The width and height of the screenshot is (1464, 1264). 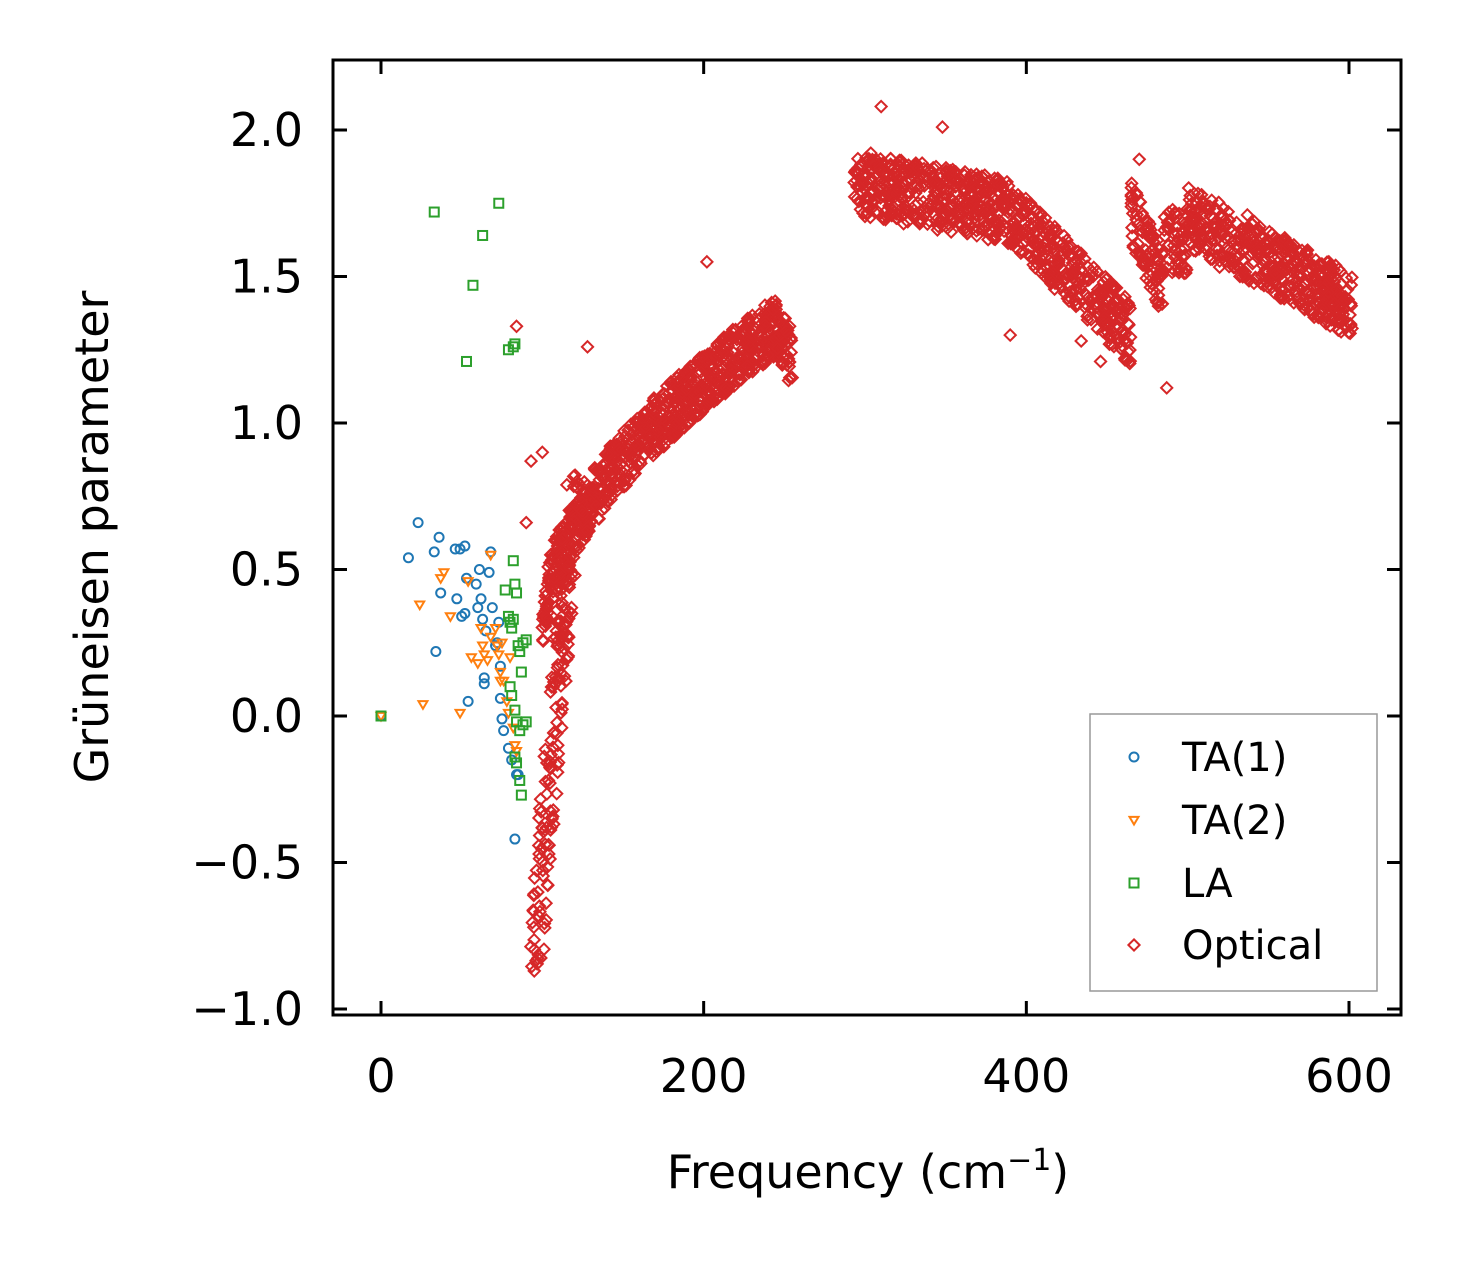 What do you see at coordinates (1233, 852) in the screenshot?
I see `legend: TA(1) TA(2) LA Optical` at bounding box center [1233, 852].